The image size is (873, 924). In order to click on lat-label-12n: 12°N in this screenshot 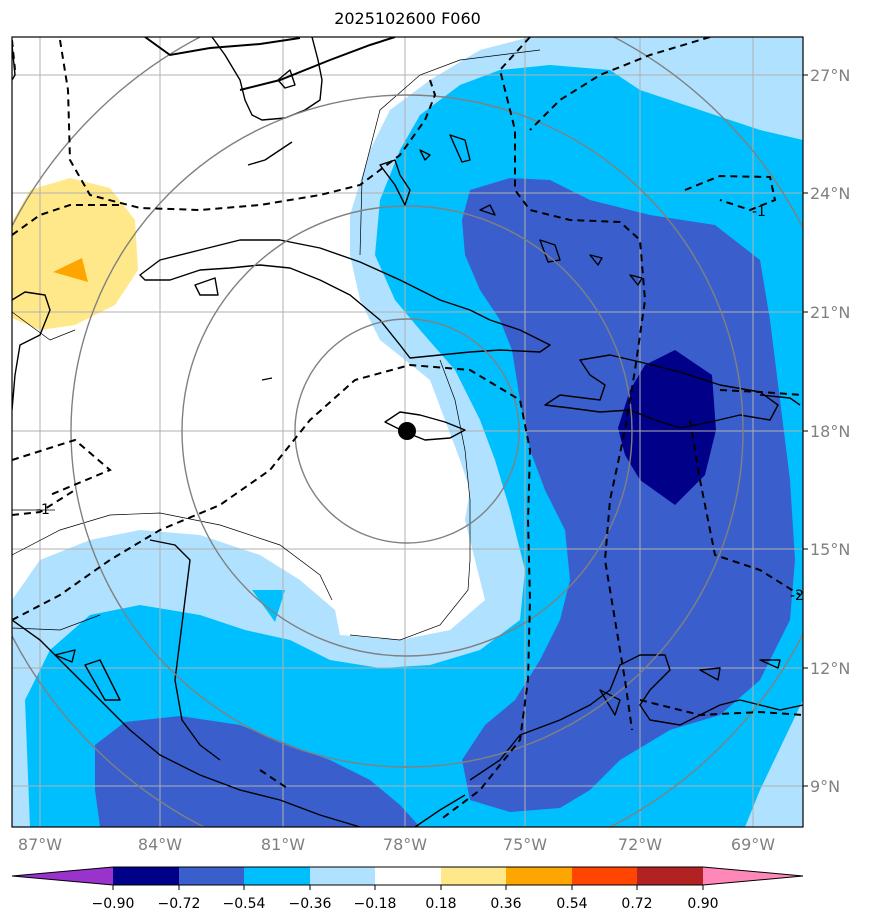, I will do `click(830, 668)`.